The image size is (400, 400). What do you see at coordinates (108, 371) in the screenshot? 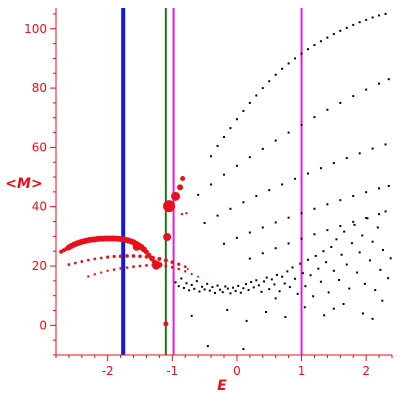
I see `x-tick-label: -2` at bounding box center [108, 371].